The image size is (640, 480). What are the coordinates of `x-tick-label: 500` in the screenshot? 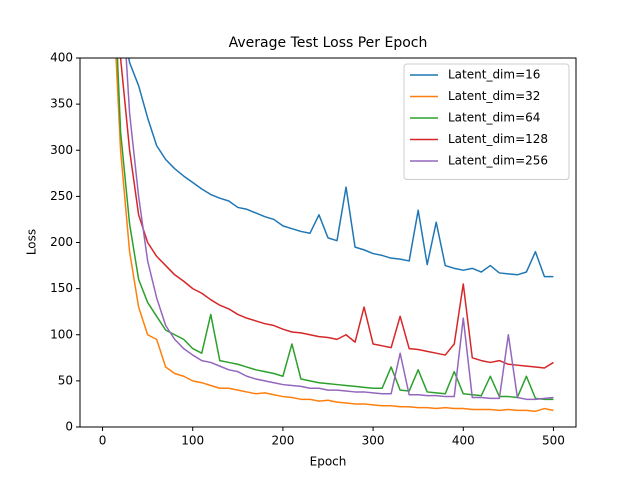 It's located at (553, 441).